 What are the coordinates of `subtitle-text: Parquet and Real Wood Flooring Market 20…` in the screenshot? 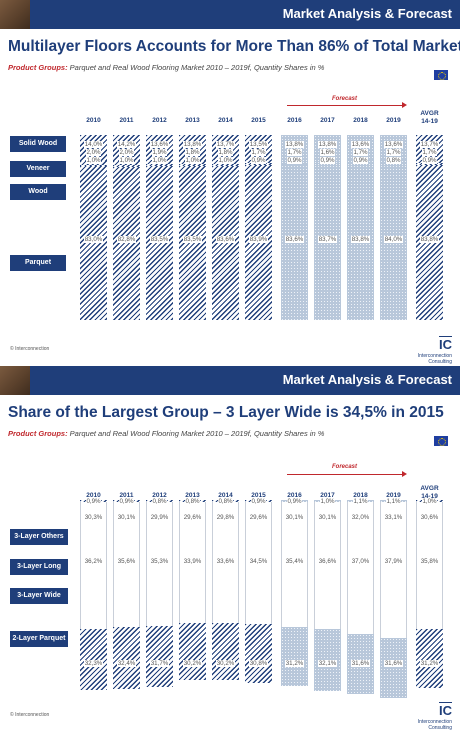 It's located at (196, 433).